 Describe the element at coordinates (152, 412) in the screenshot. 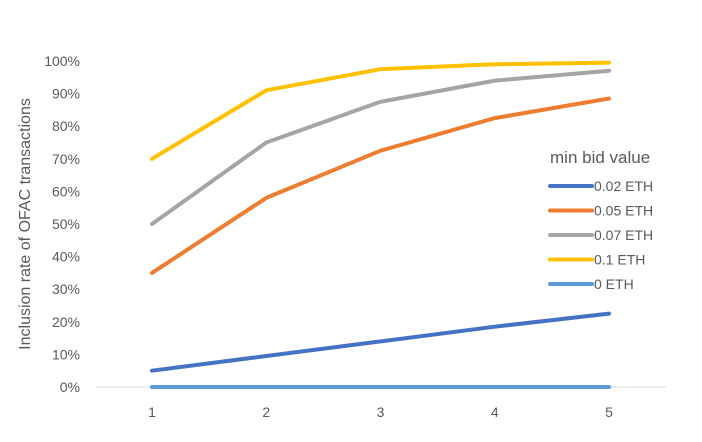

I see `x-tick-label: 1` at that location.